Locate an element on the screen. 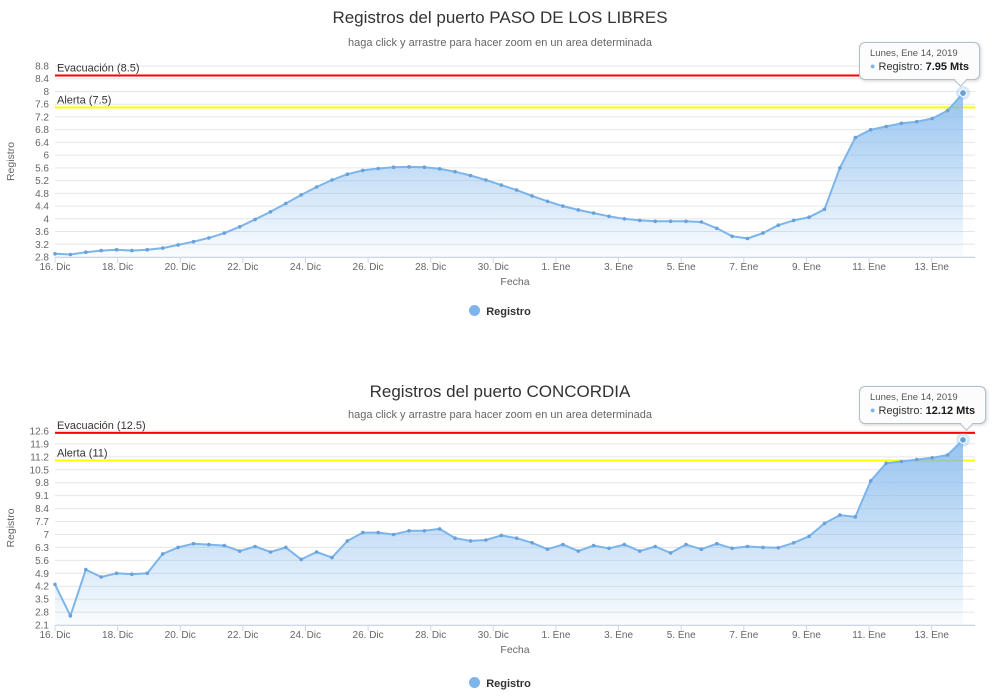  y-axis-tick-label: 2.1 is located at coordinates (42, 626).